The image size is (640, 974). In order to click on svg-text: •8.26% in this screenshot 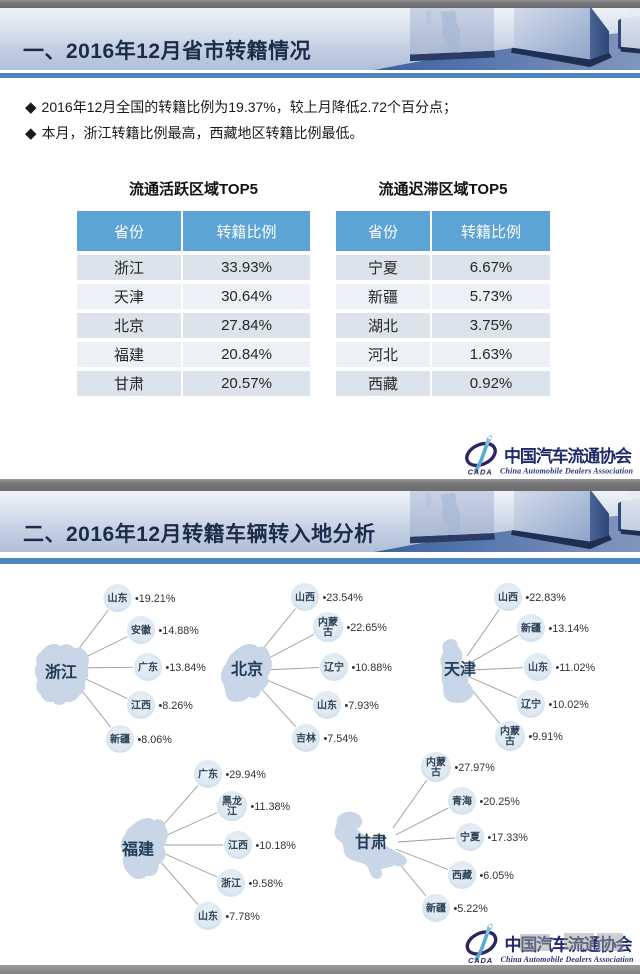, I will do `click(176, 706)`.